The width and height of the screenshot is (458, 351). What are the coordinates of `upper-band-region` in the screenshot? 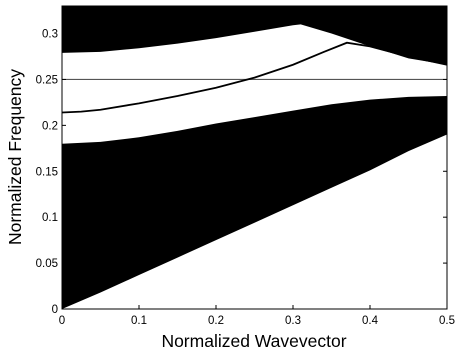 It's located at (254, 35).